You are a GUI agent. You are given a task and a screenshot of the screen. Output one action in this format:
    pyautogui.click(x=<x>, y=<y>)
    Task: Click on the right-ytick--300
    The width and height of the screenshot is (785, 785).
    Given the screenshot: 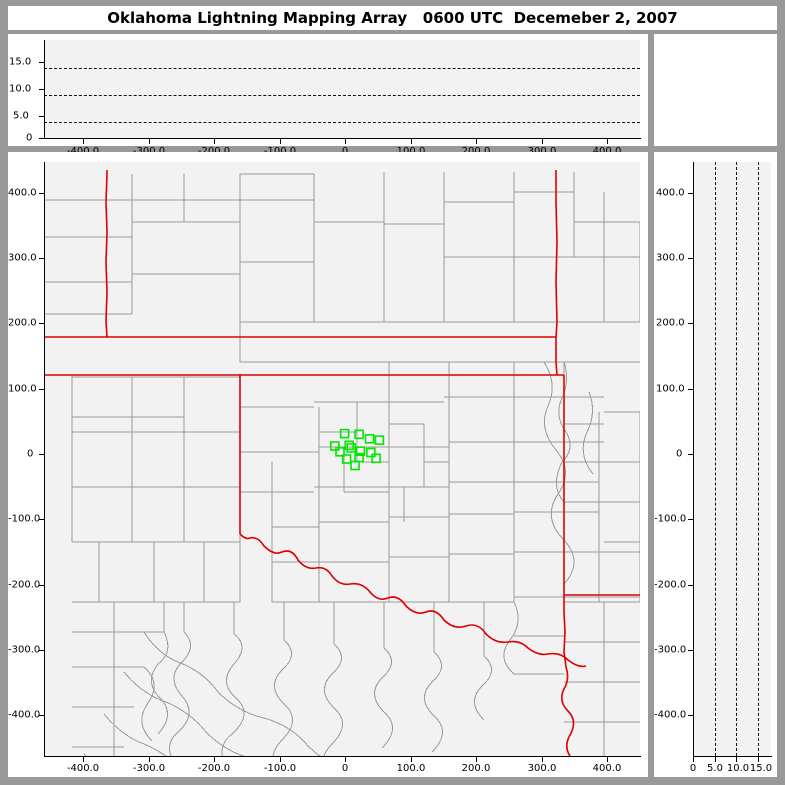 What is the action you would take?
    pyautogui.click(x=690, y=650)
    